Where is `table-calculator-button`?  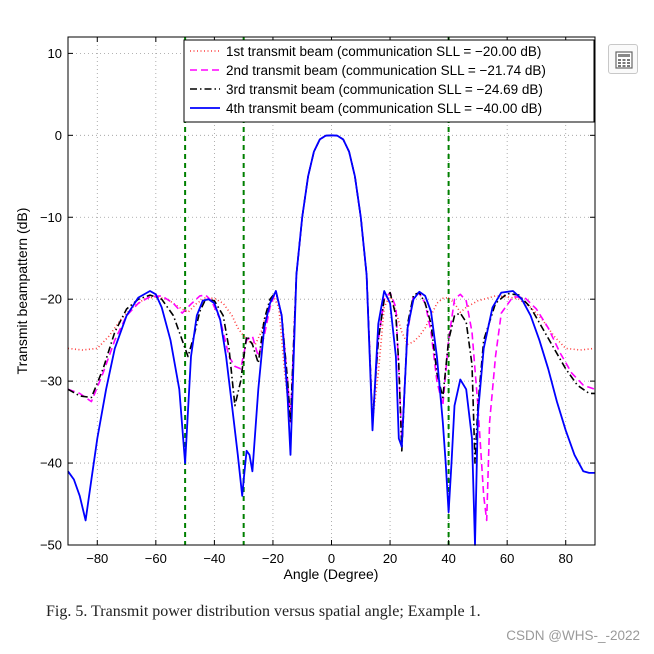 table-calculator-button is located at coordinates (623, 59).